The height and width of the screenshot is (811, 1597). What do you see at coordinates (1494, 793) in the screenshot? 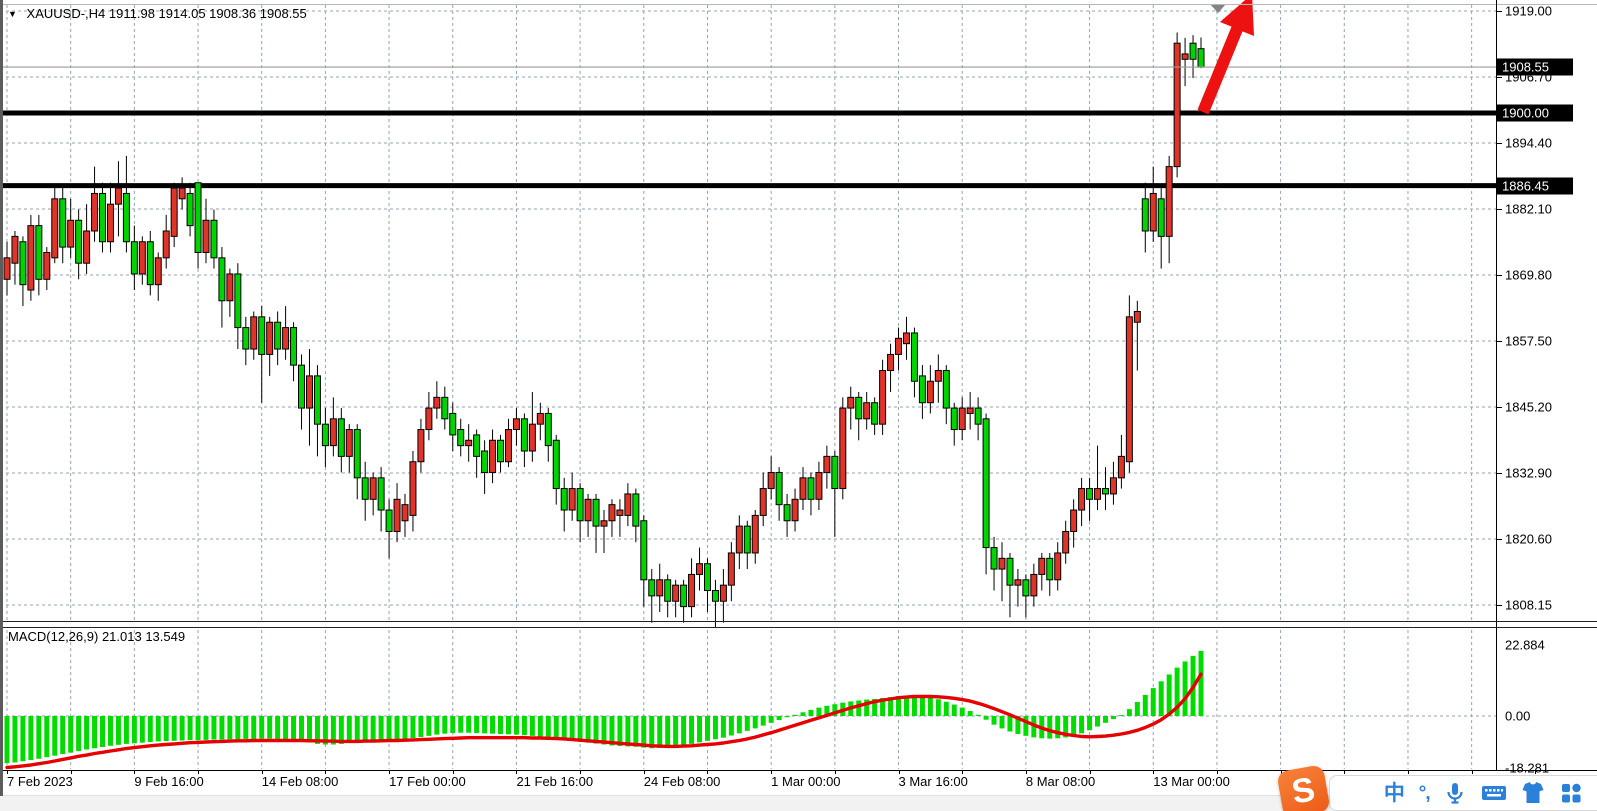
I see `keyboard-icon` at bounding box center [1494, 793].